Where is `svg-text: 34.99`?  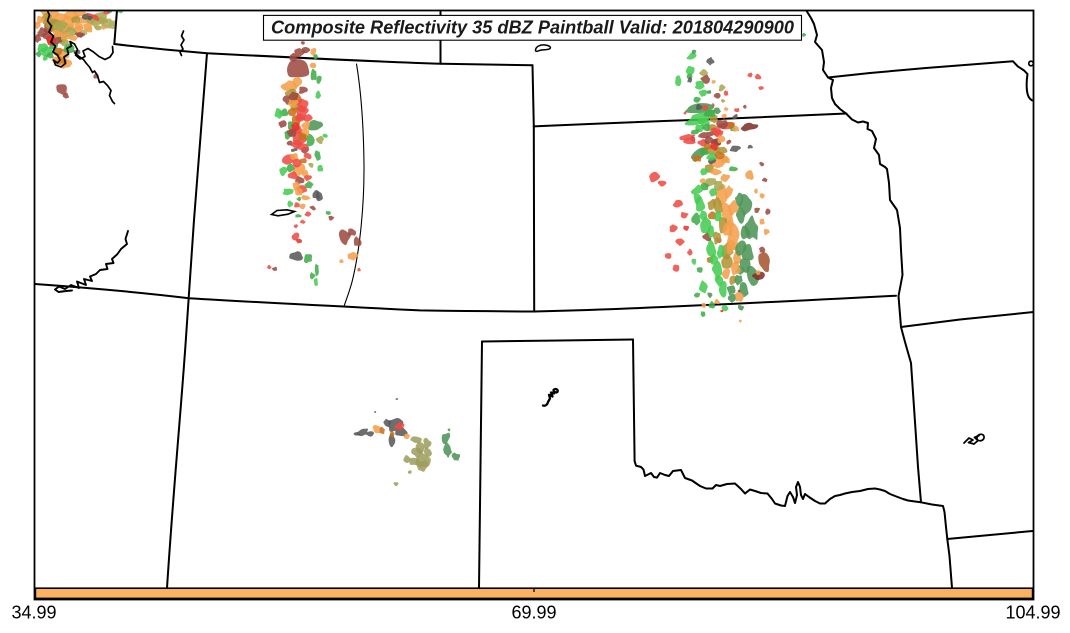
svg-text: 34.99 is located at coordinates (33, 613).